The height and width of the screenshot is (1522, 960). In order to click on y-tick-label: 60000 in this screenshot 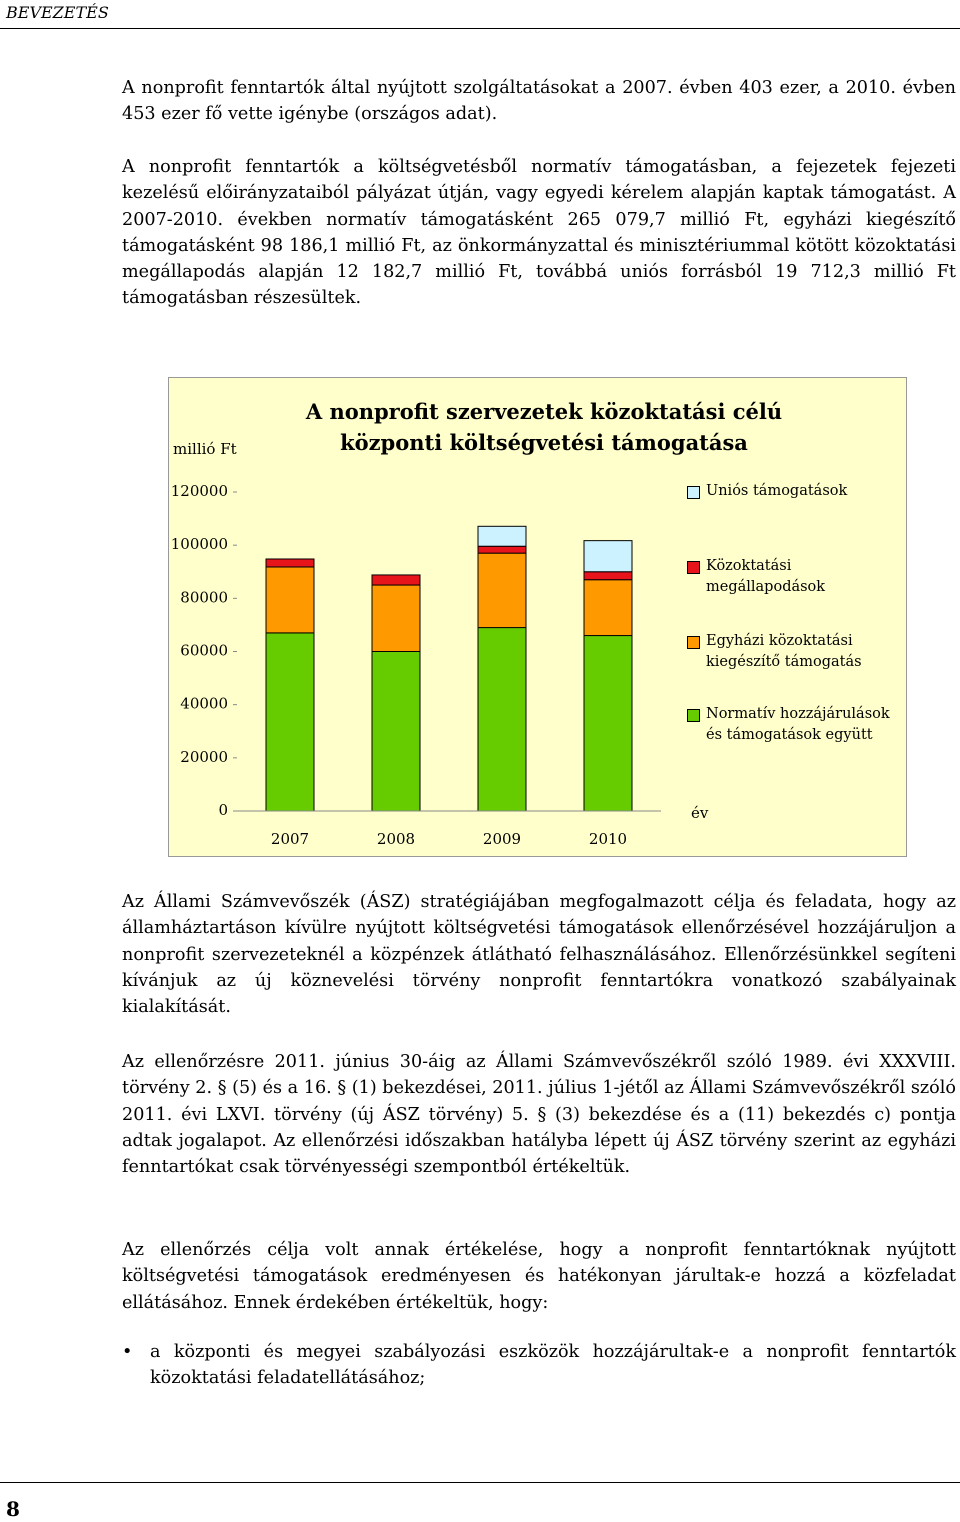, I will do `click(204, 651)`.